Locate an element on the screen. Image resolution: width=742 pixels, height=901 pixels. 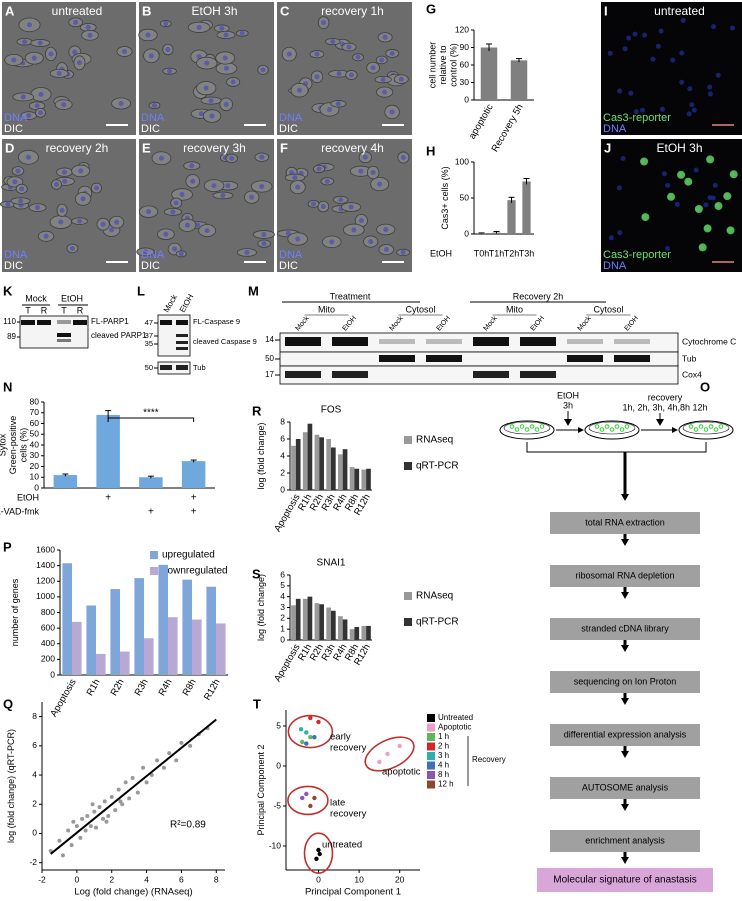
panel-letter: K is located at coordinates (8, 290).